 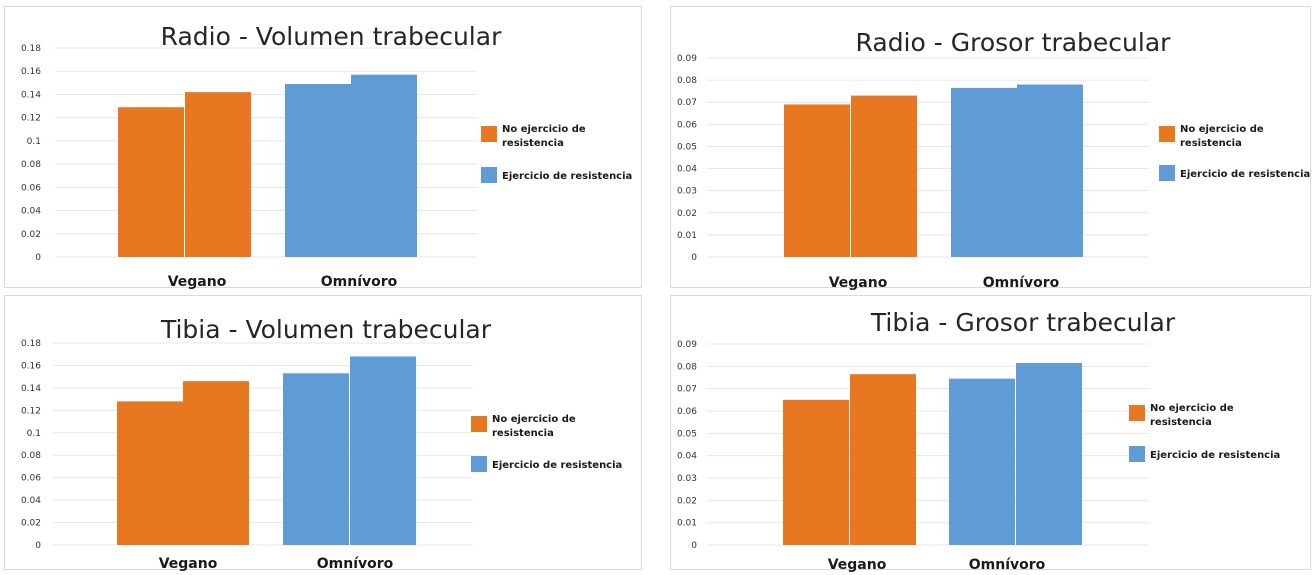 I want to click on chart-title: Tibia - Grosor trabecular, so click(x=1023, y=322).